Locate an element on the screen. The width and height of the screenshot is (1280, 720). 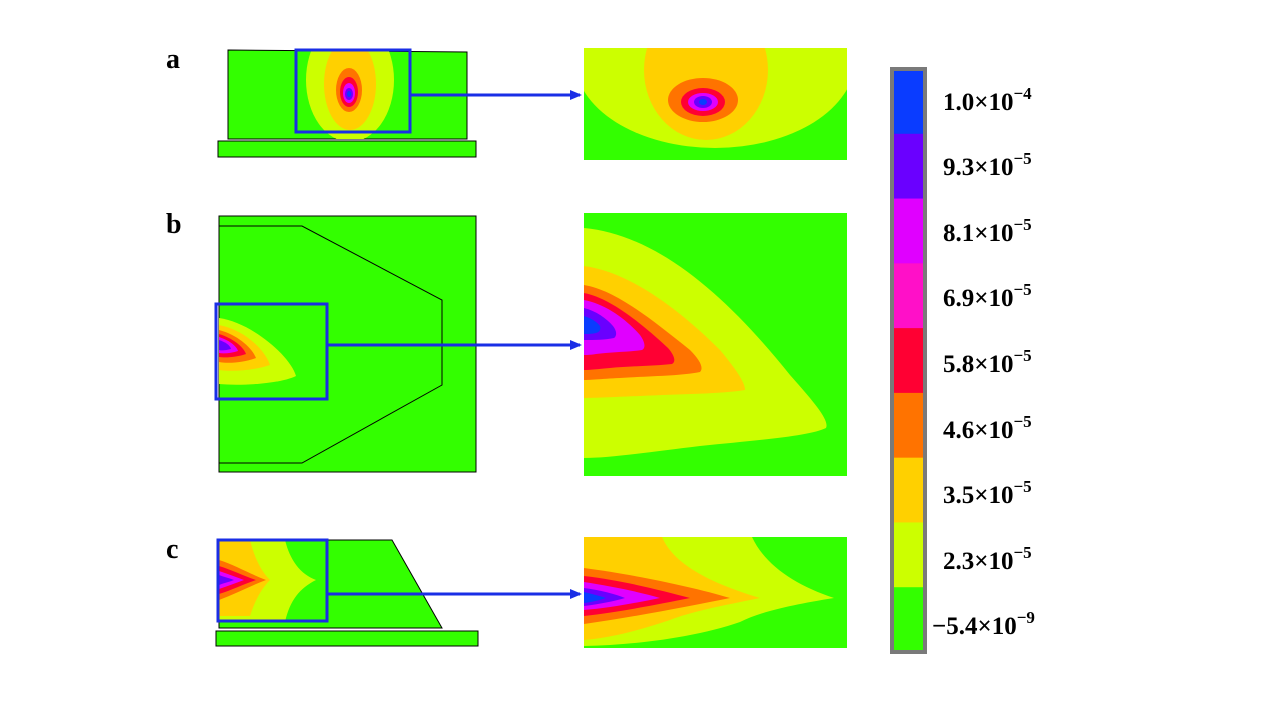
panel-b-contours is located at coordinates (257, 351).